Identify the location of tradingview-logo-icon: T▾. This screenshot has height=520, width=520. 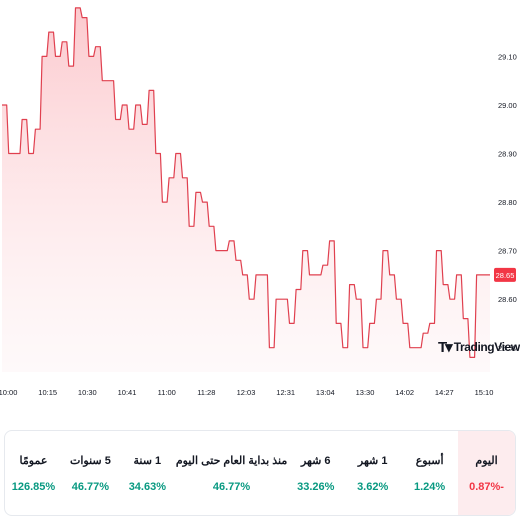
(445, 347).